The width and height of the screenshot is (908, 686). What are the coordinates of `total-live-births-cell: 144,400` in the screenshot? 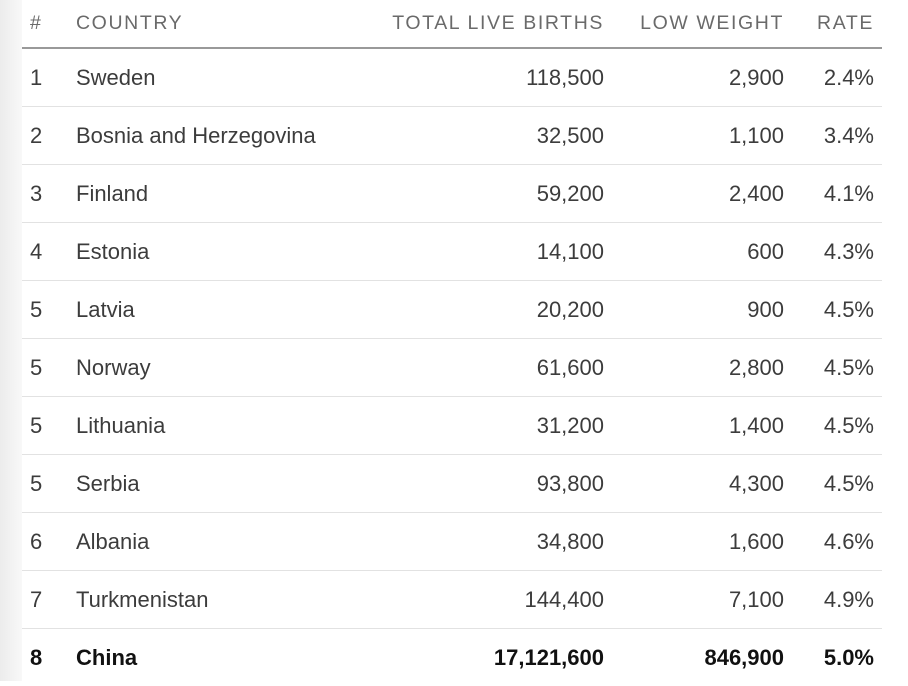 It's located at (493, 600).